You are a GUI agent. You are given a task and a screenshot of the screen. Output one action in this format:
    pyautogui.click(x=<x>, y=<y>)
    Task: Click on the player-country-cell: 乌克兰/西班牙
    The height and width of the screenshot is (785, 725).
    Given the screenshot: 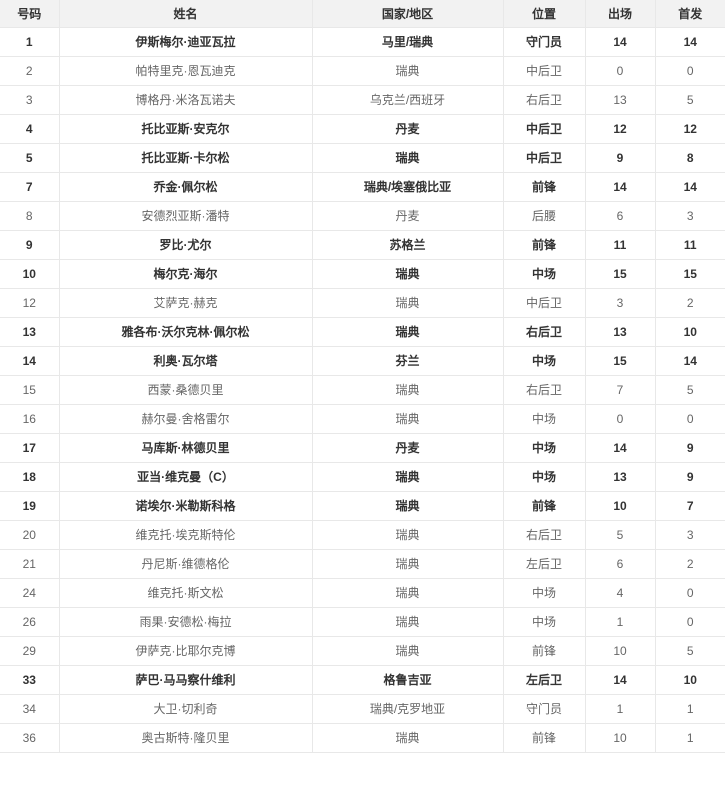 What is the action you would take?
    pyautogui.click(x=408, y=100)
    